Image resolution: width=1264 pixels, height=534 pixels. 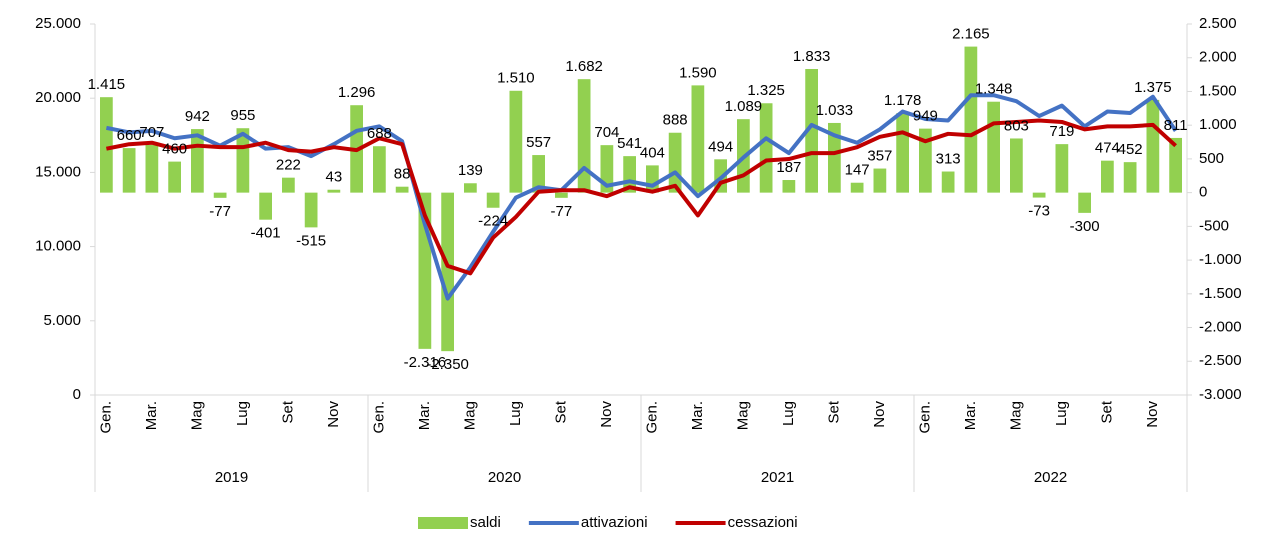 I want to click on y-tick-label: 20.000, so click(x=58, y=97).